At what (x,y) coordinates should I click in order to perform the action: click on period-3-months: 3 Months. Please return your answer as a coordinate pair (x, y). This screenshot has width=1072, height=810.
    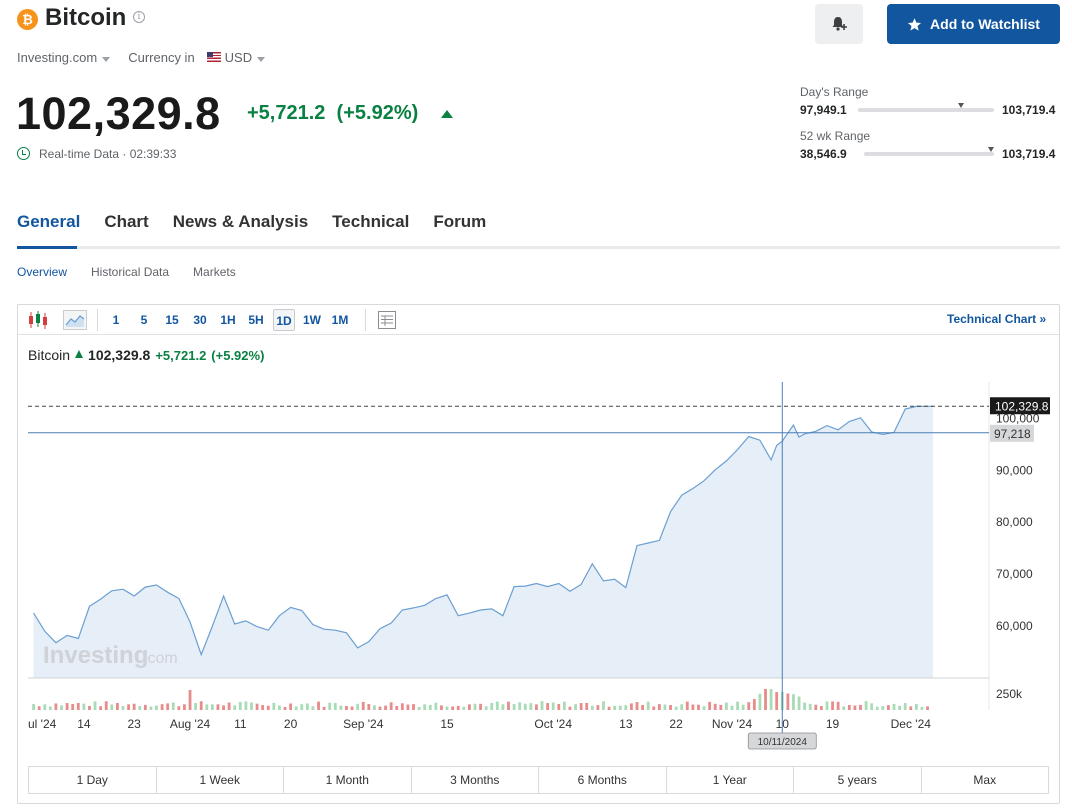
    Looking at the image, I should click on (475, 780).